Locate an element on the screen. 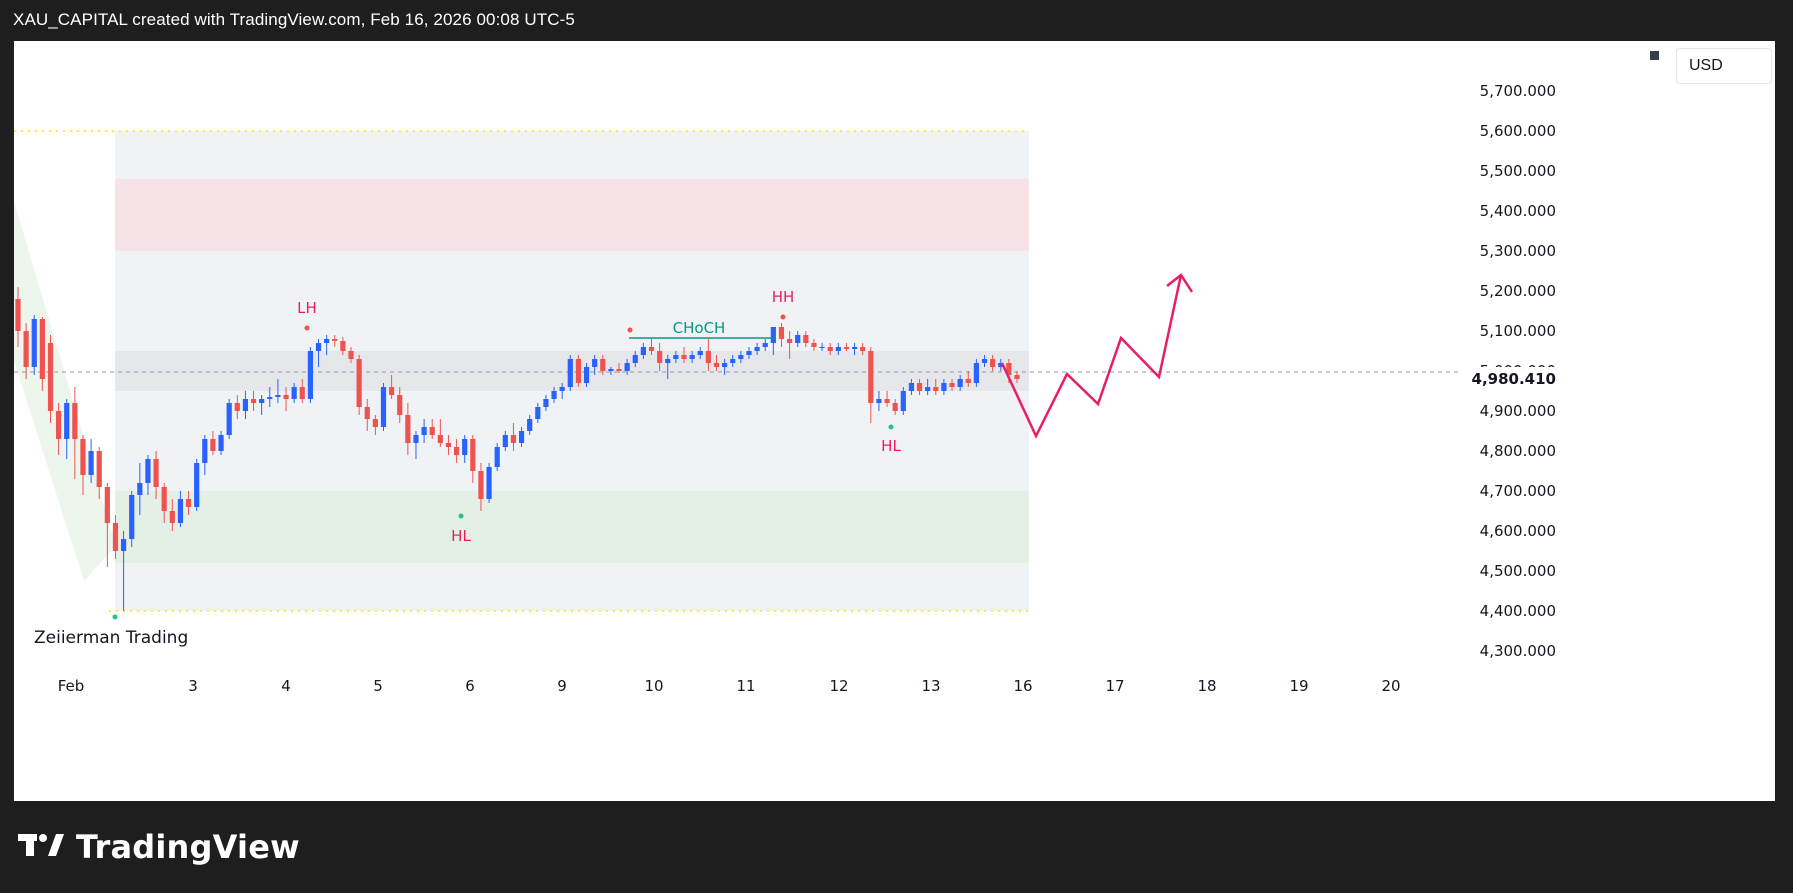 This screenshot has width=1793, height=893. tradingview-footer: TradingView is located at coordinates (159, 847).